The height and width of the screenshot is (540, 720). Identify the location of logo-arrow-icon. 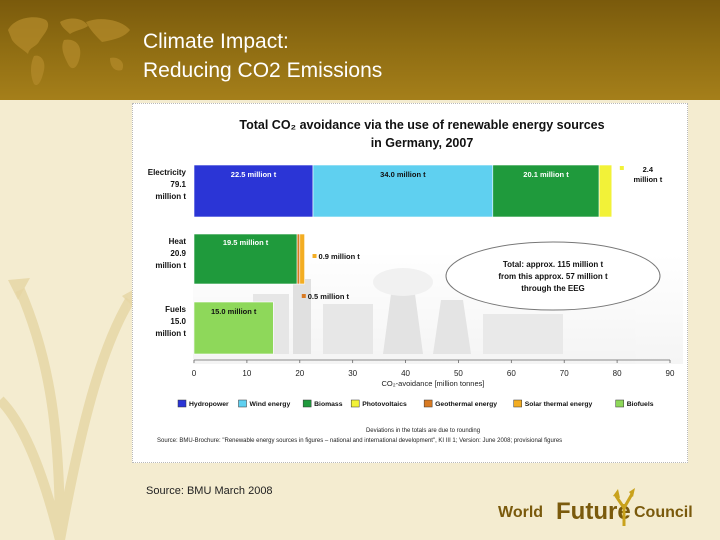
(624, 507).